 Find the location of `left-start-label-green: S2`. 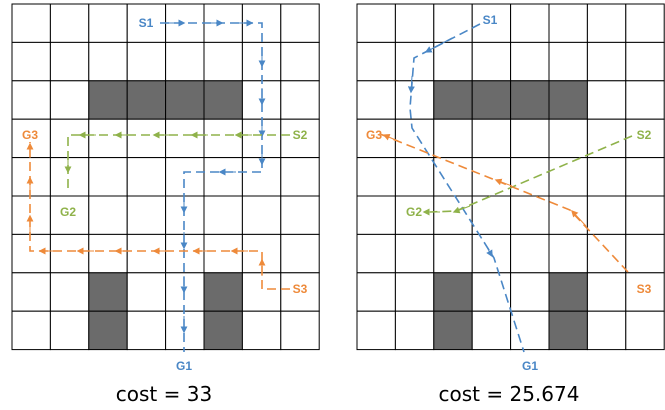

left-start-label-green: S2 is located at coordinates (300, 135).